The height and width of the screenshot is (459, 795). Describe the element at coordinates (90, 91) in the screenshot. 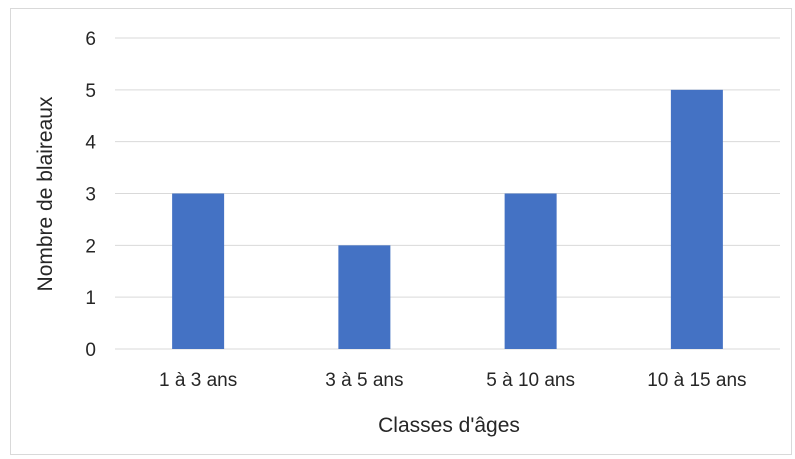

I see `y-tick-label: 5` at that location.